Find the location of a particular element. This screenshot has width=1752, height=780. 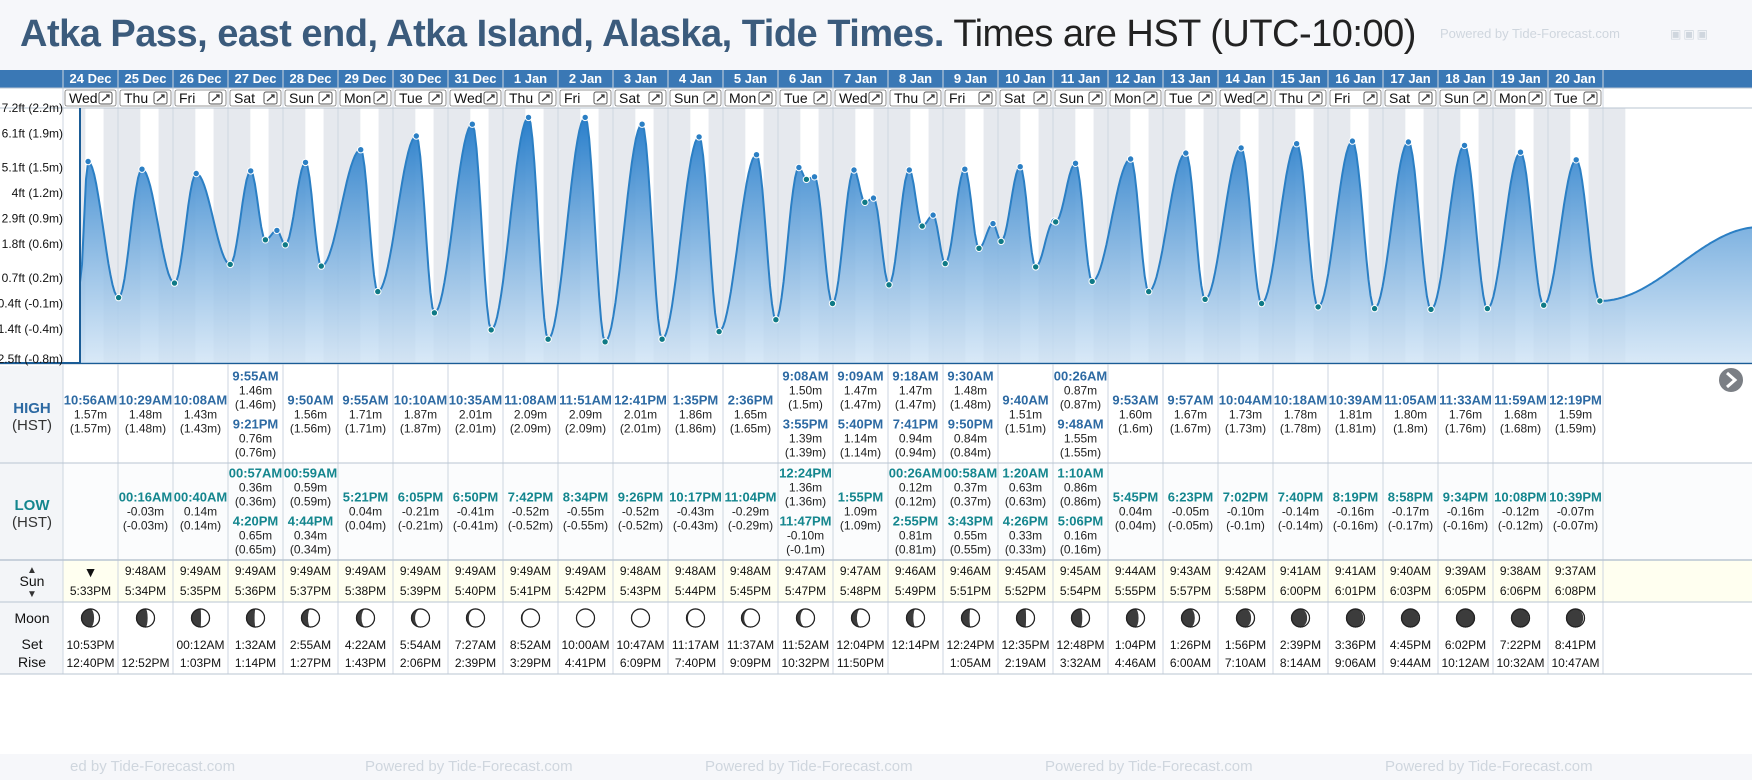

high-tide-height-alt: (1.14m) is located at coordinates (860, 453).